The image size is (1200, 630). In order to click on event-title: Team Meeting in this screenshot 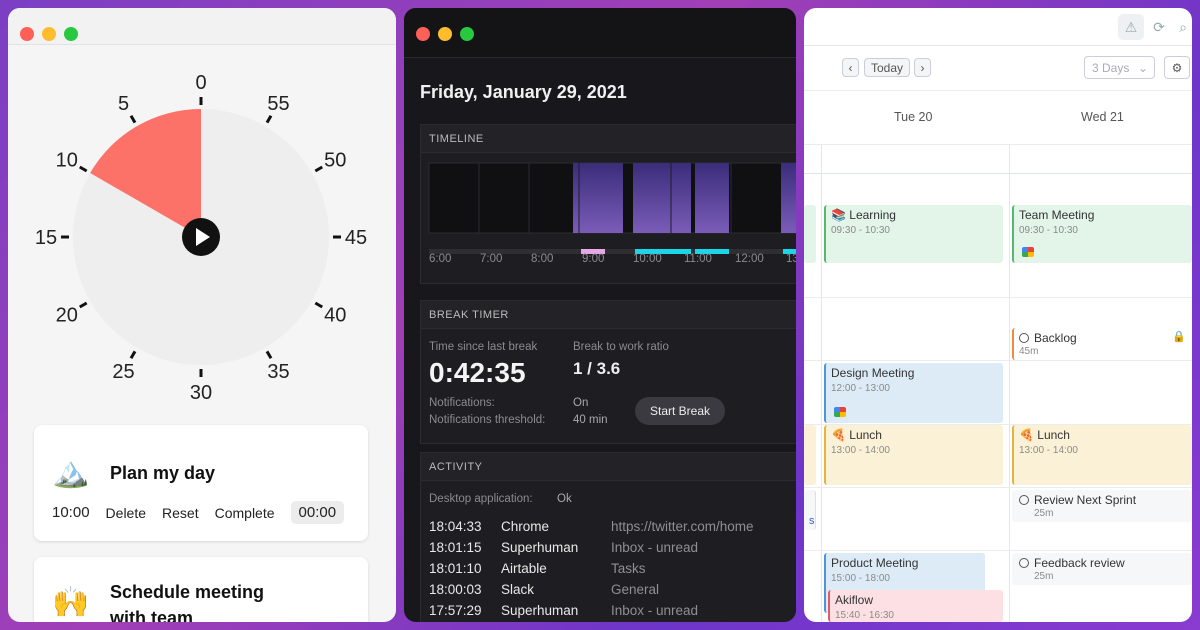, I will do `click(1057, 215)`.